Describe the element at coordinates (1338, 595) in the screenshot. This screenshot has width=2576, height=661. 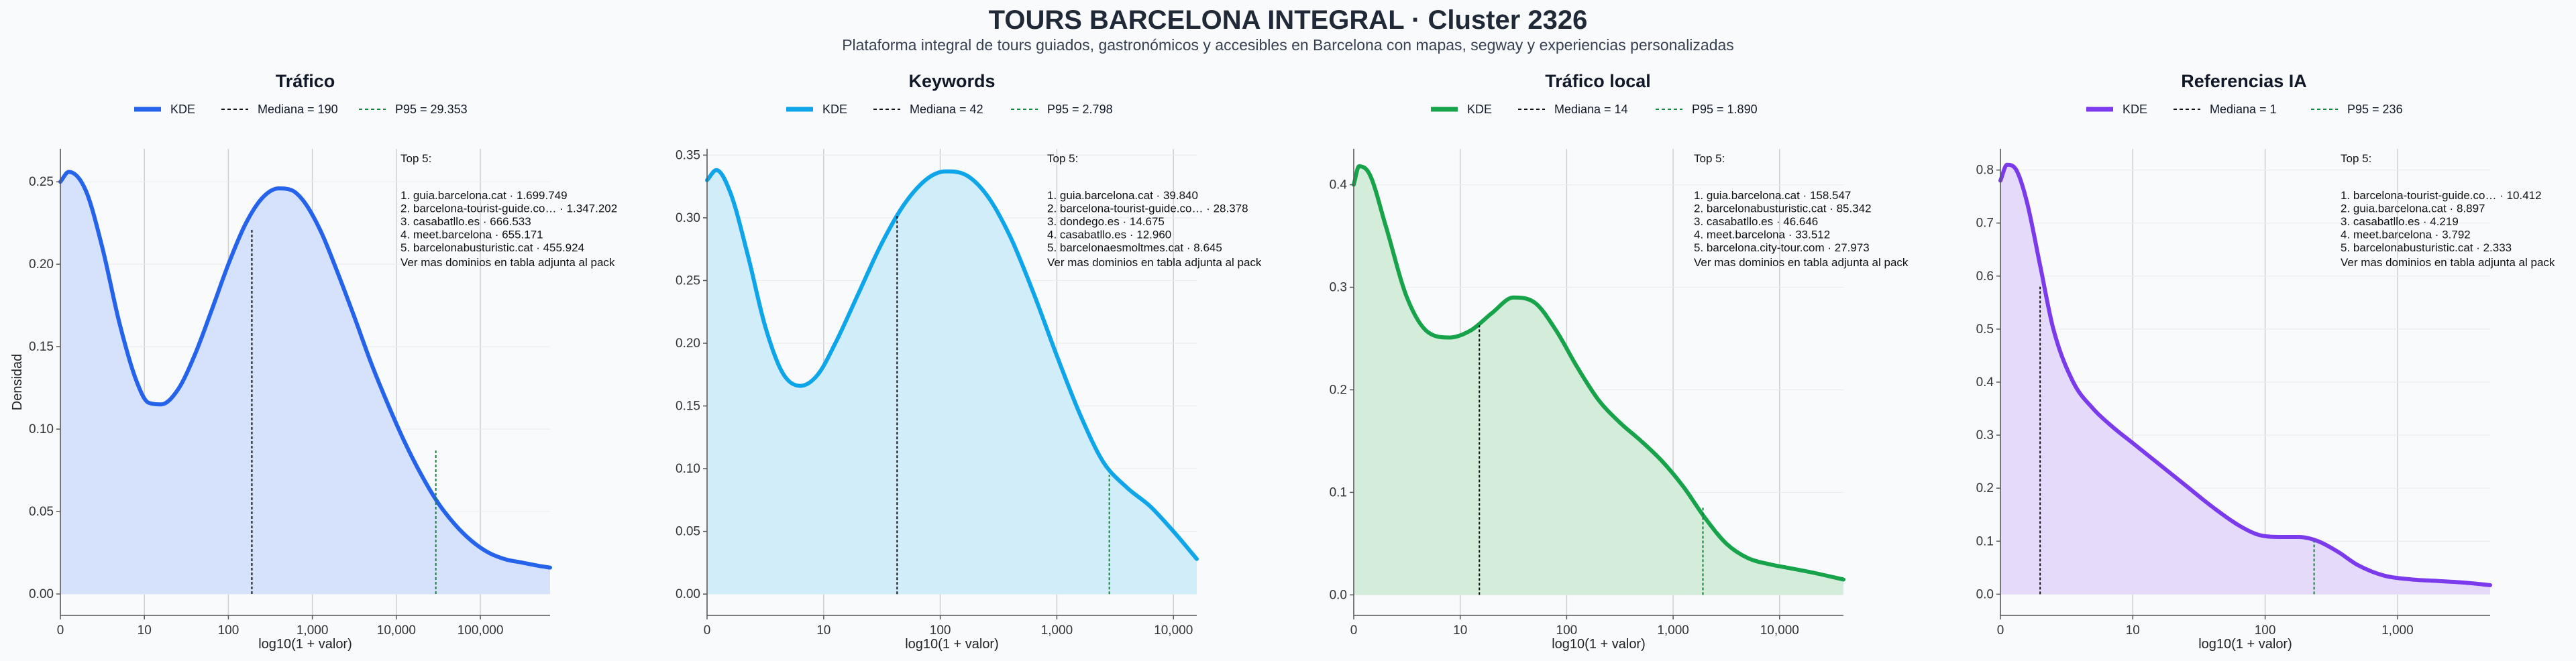
I see `y-tick-label: 0.0` at that location.